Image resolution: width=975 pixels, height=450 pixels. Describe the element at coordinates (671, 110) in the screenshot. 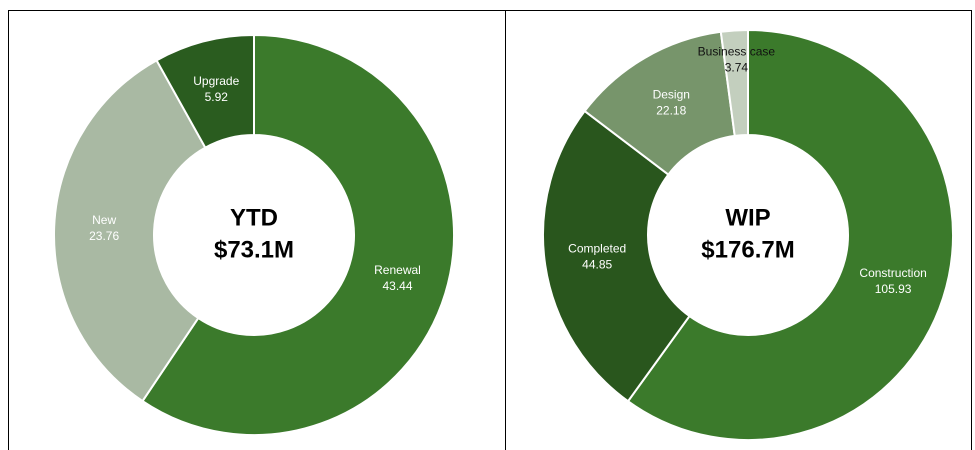

I see `segment-value: 22.18` at that location.